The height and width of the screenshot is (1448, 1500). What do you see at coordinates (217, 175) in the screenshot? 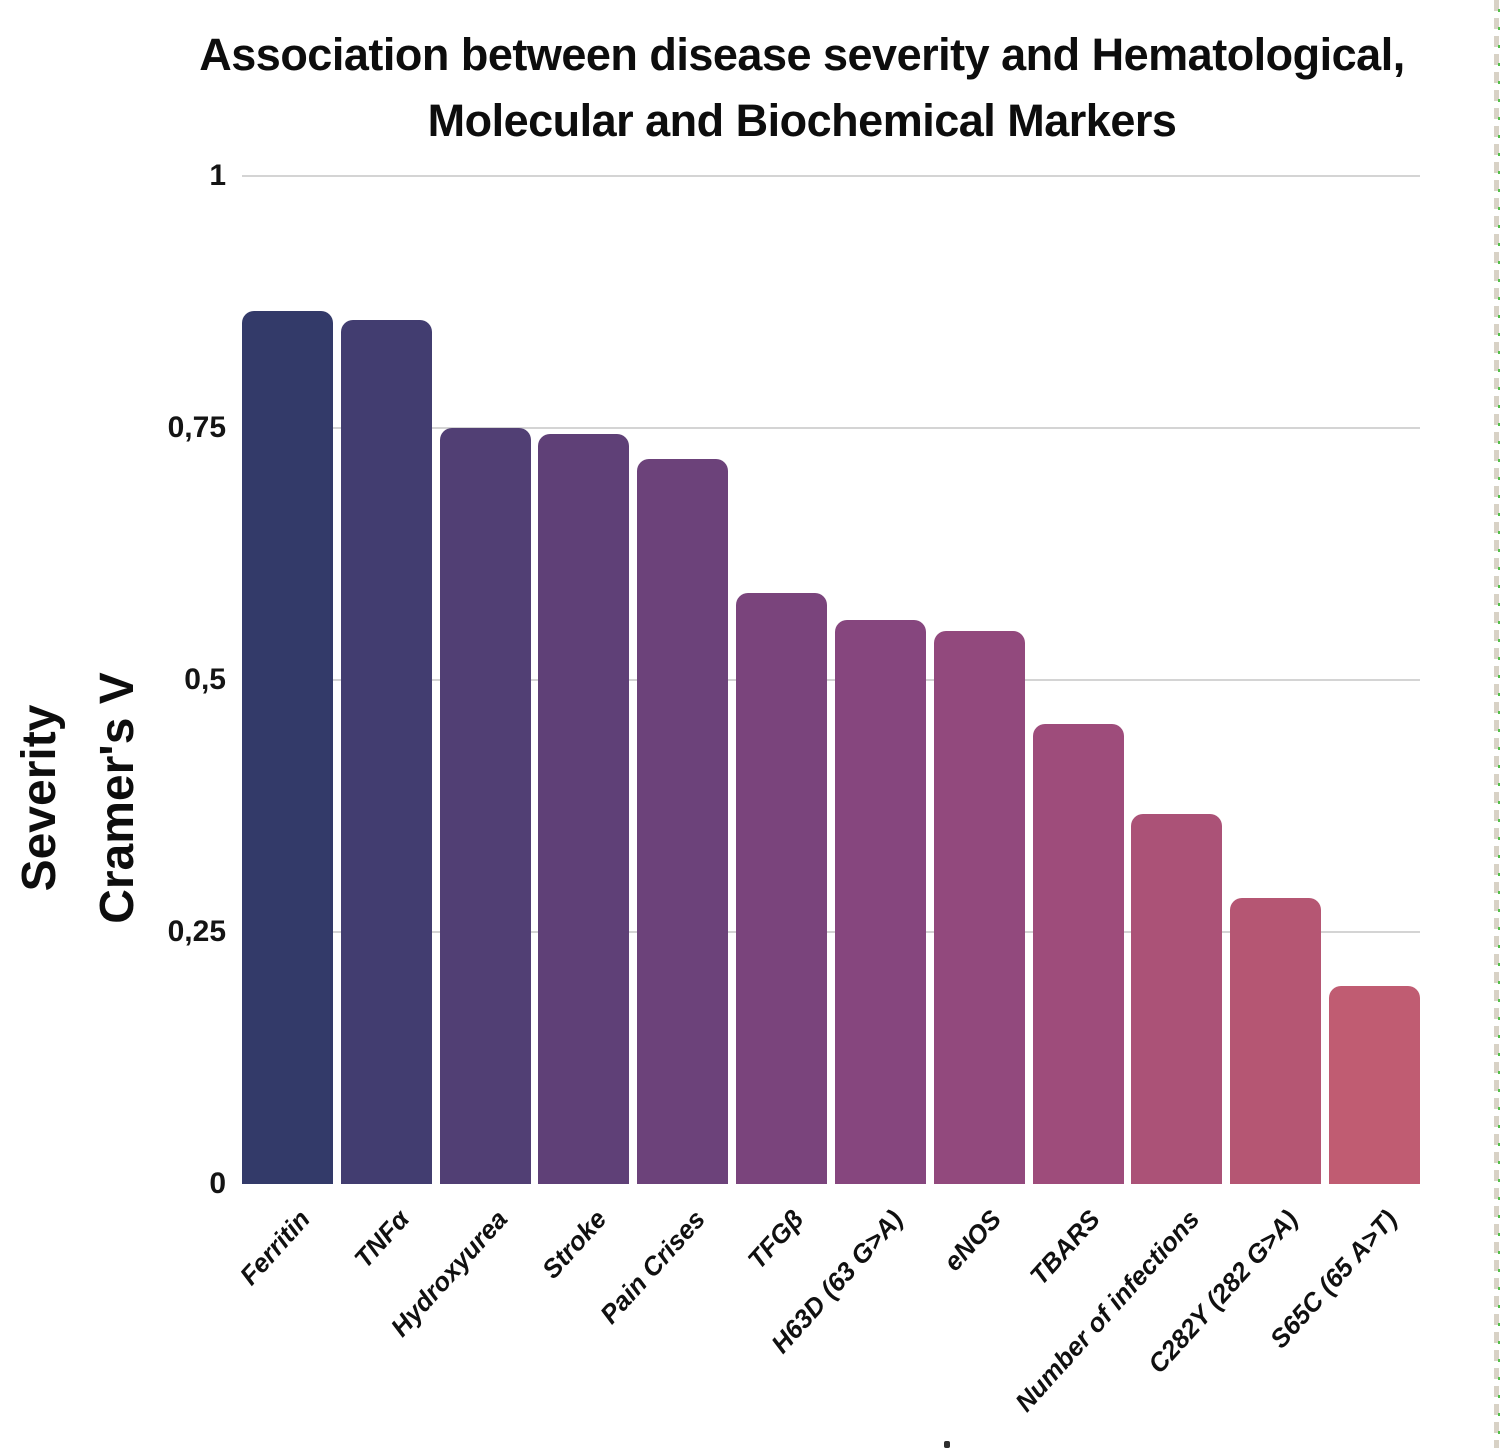
I see `y-tick-label: 1` at bounding box center [217, 175].